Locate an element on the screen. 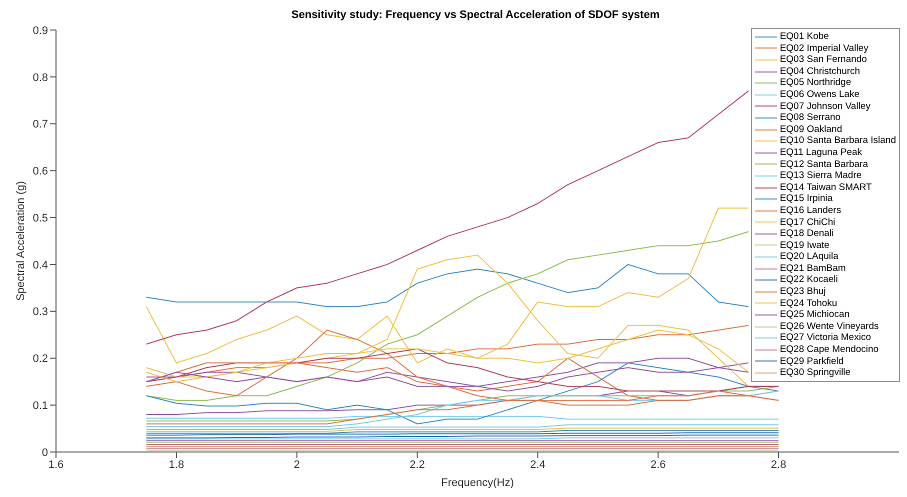 This screenshot has width=907, height=497. y-axis-title: Spectral Acceleration (g) is located at coordinates (20, 241).